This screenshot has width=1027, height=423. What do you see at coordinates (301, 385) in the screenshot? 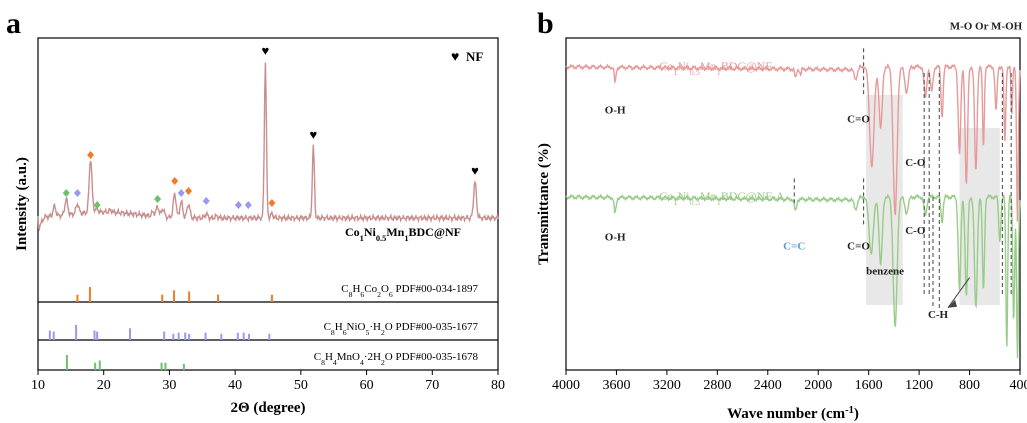
I see `x-tick-label: 50` at bounding box center [301, 385].